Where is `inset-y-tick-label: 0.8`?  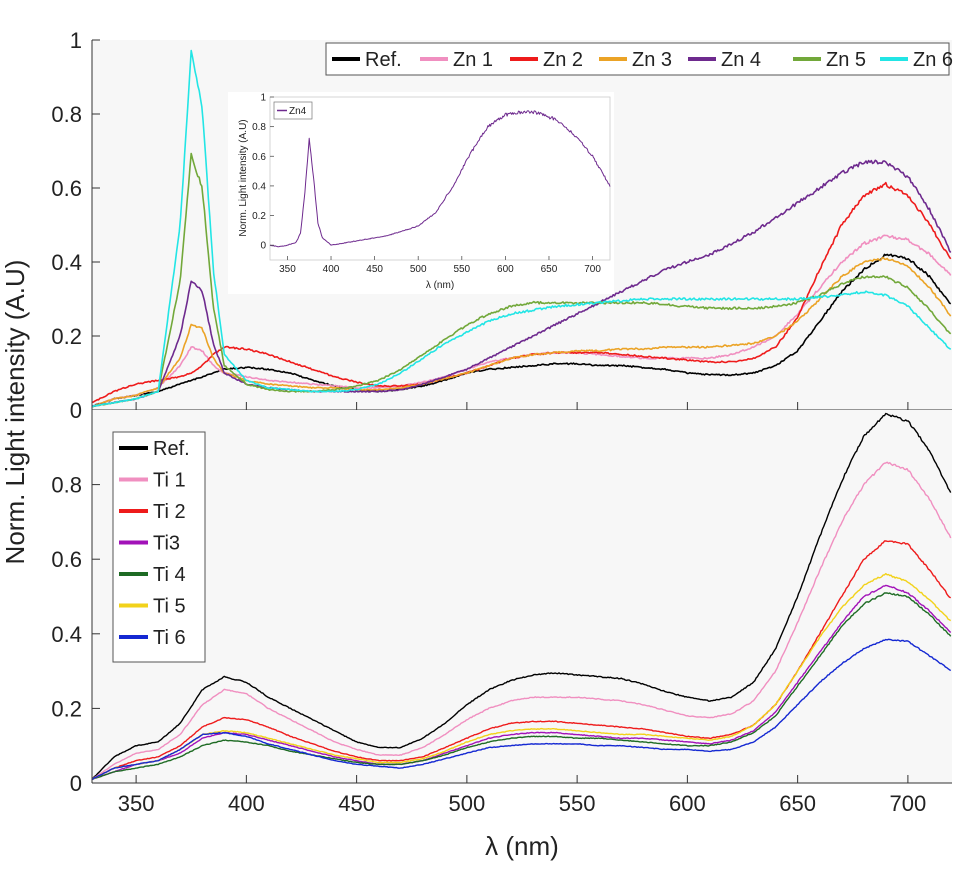 inset-y-tick-label: 0.8 is located at coordinates (259, 127).